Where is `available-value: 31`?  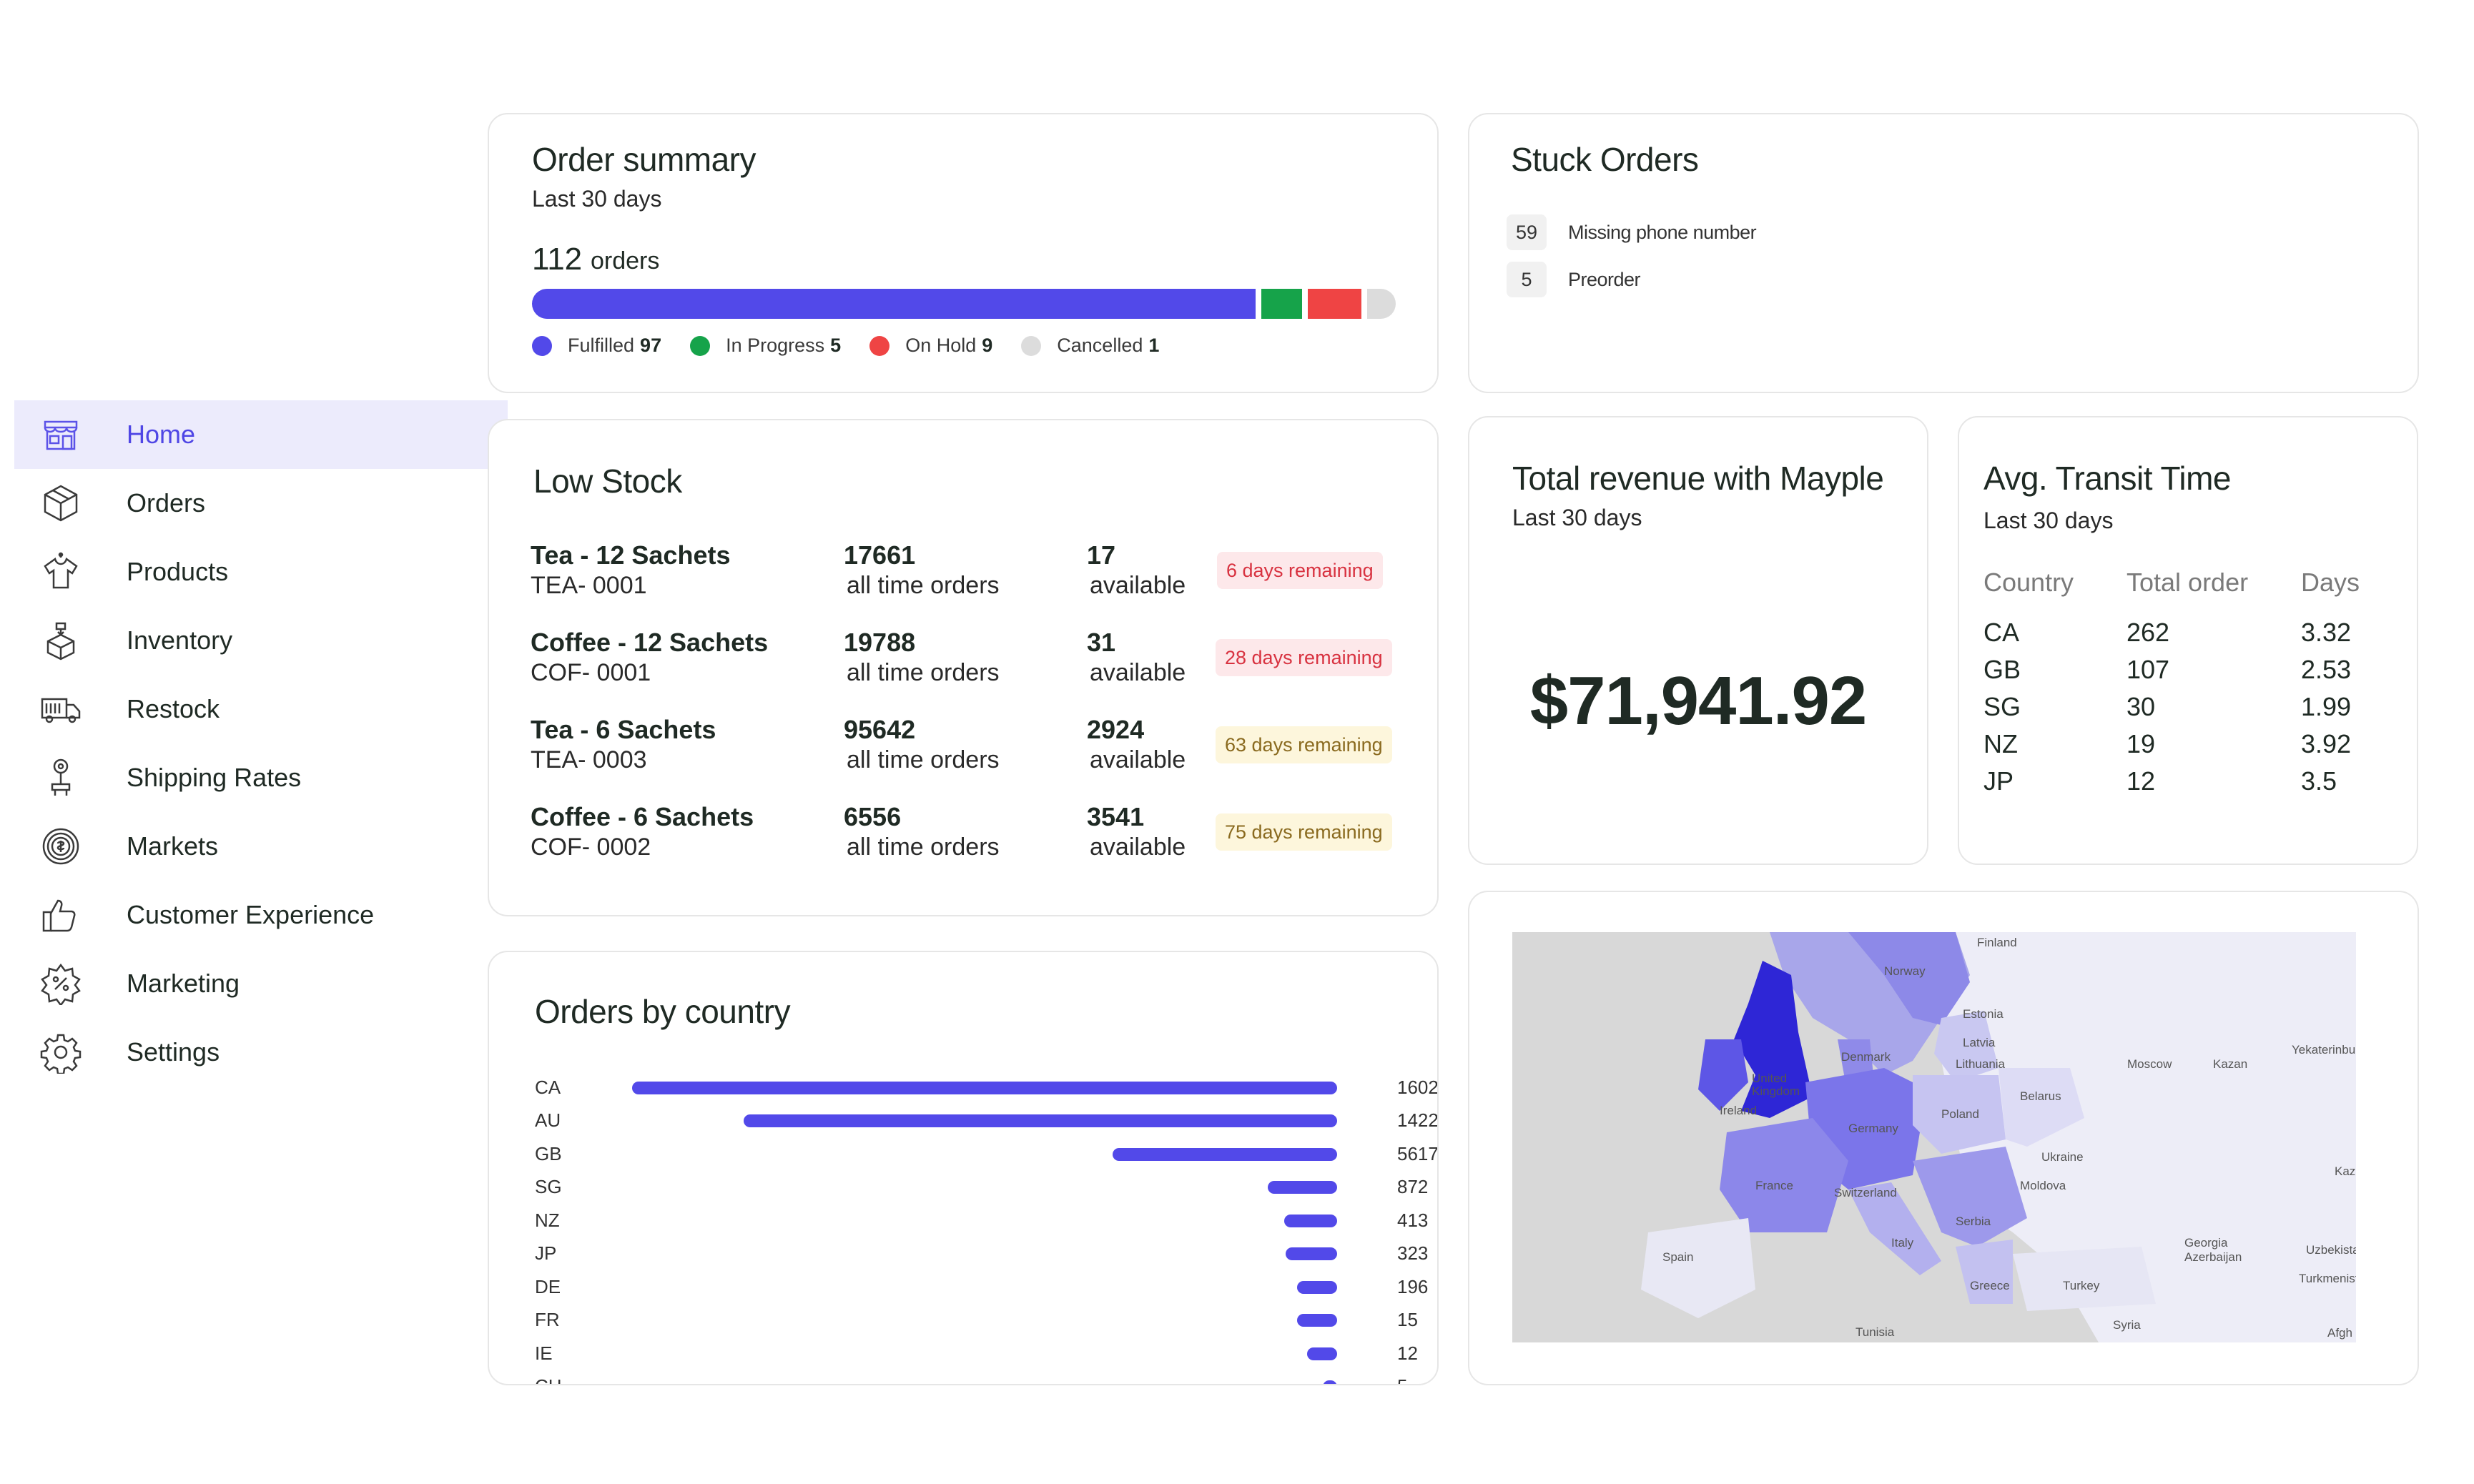
available-value: 31 is located at coordinates (1101, 642).